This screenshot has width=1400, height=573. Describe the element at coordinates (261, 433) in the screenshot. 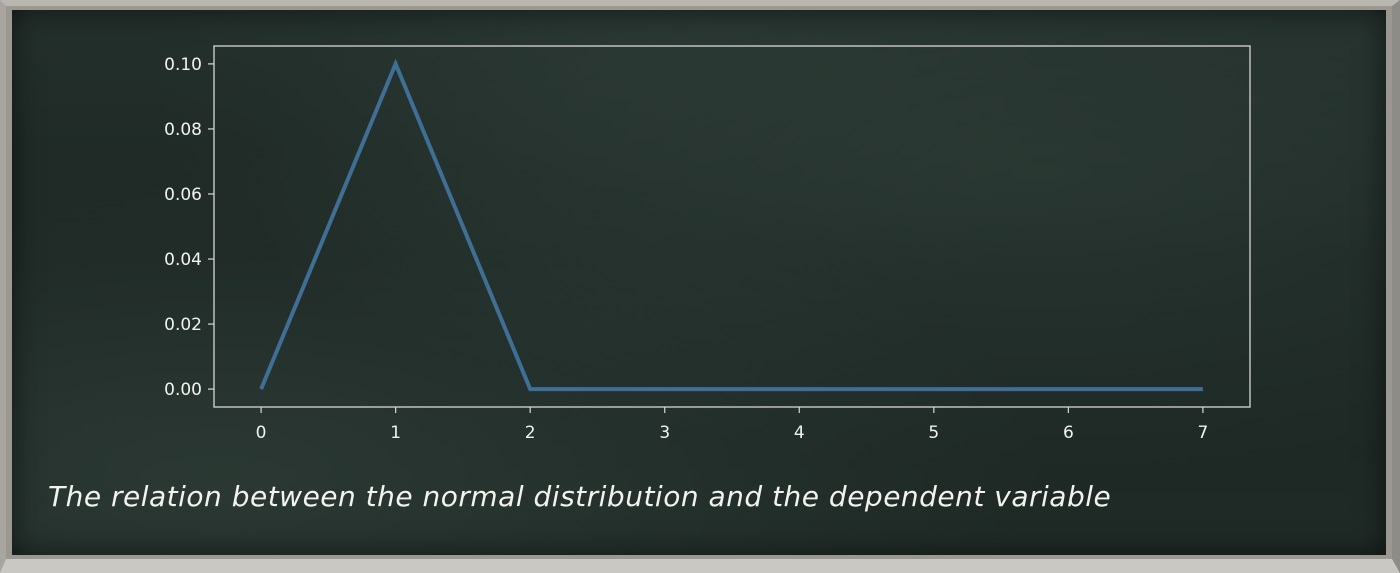

I see `x-tick-label: 0` at that location.